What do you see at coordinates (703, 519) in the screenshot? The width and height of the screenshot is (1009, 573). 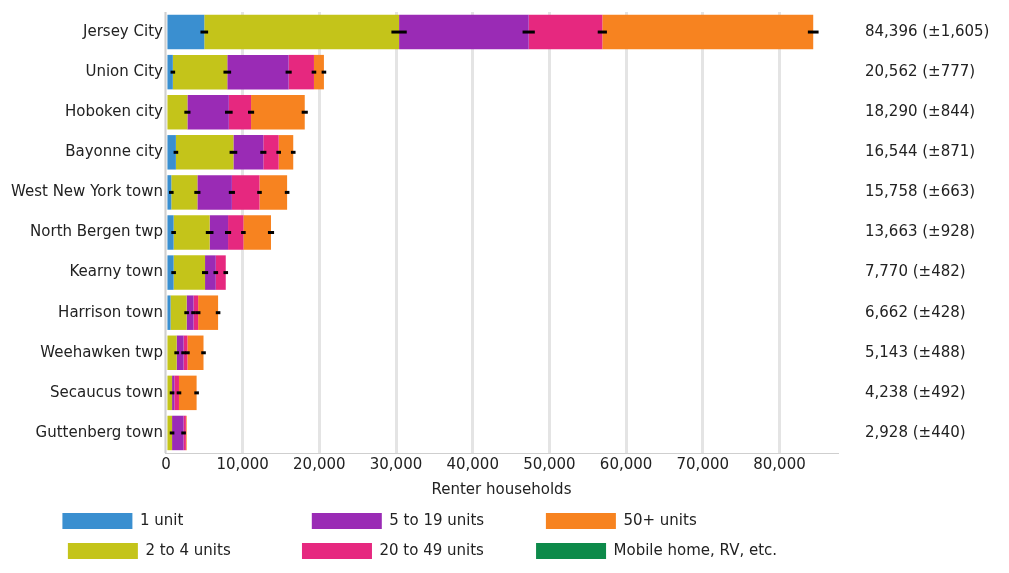 I see `legend-label: 50+ units` at bounding box center [703, 519].